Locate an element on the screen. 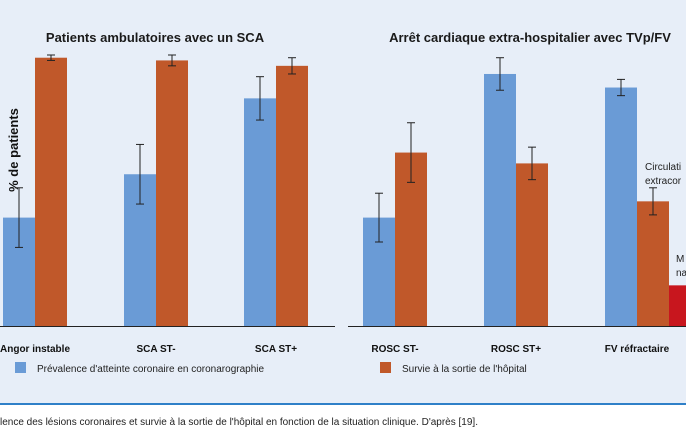 Image resolution: width=686 pixels, height=430 pixels. chart-title: Patients ambulatoires avec un SCA is located at coordinates (155, 37).